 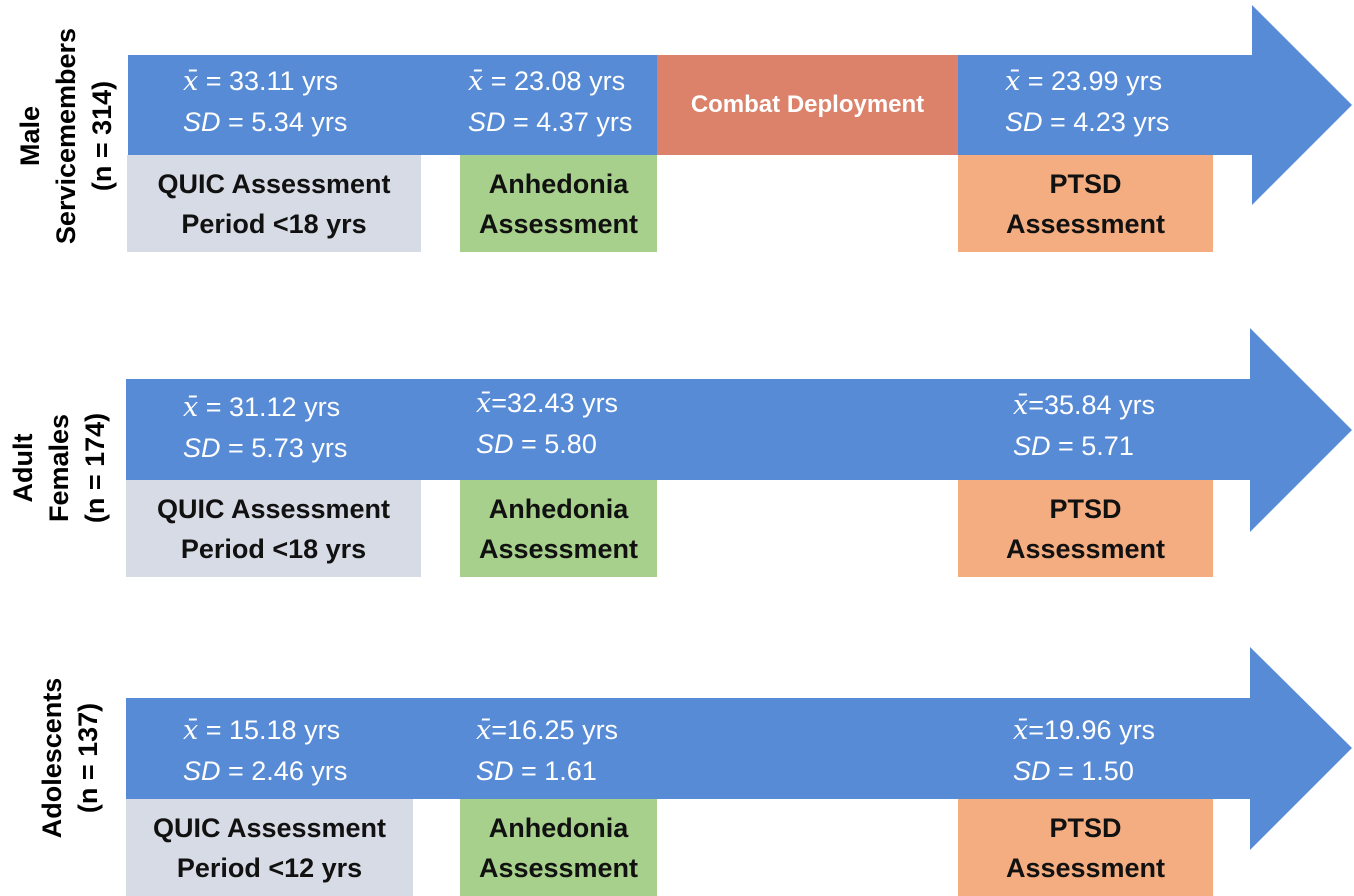 I want to click on stat-quic-age: x̄ = 33.11 yrs SD = 5.34 yrs, so click(x=265, y=101).